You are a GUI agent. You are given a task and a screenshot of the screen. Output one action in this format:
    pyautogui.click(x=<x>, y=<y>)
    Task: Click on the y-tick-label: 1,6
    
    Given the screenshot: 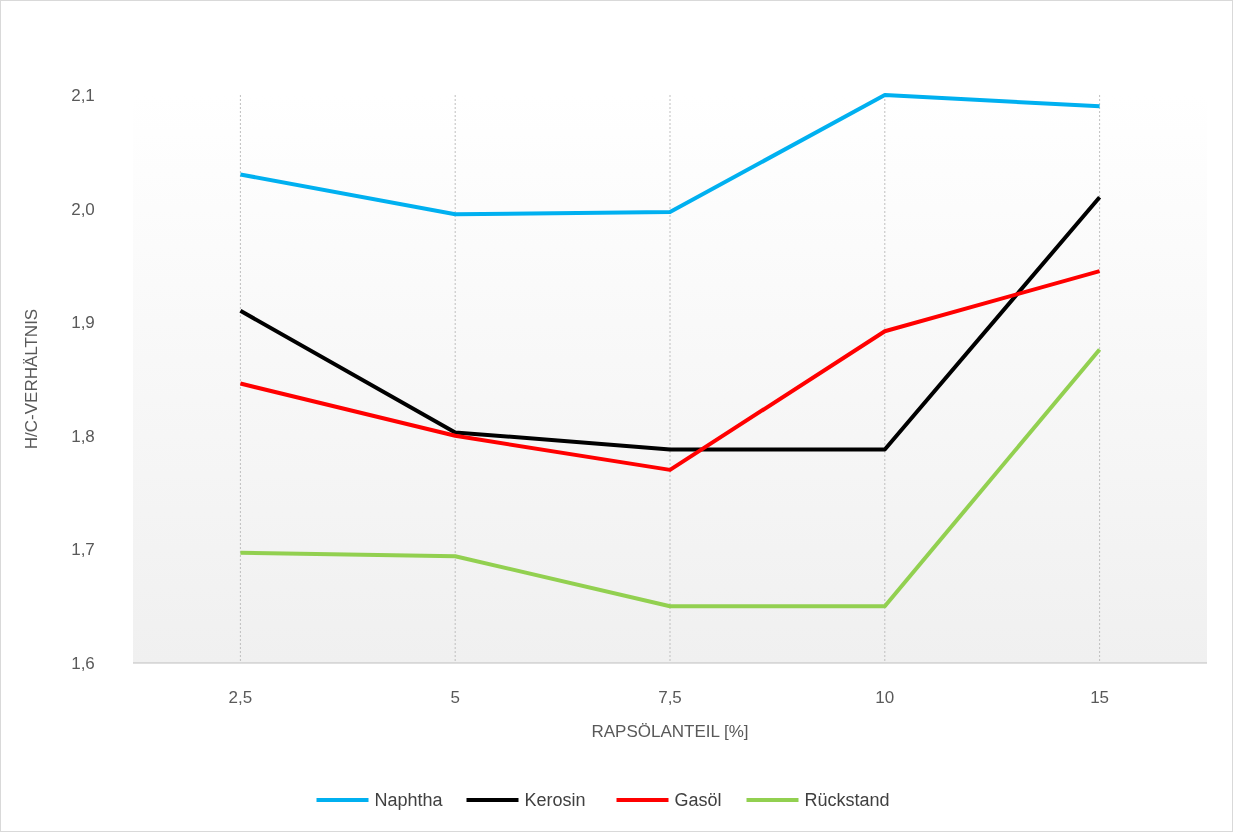 What is the action you would take?
    pyautogui.click(x=83, y=663)
    